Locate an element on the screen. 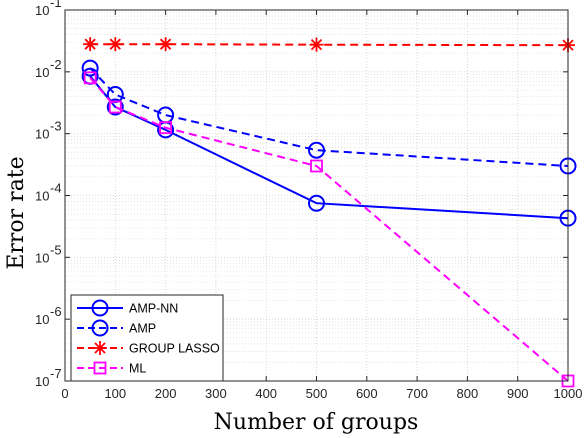  legend-entry: AMP is located at coordinates (116, 328).